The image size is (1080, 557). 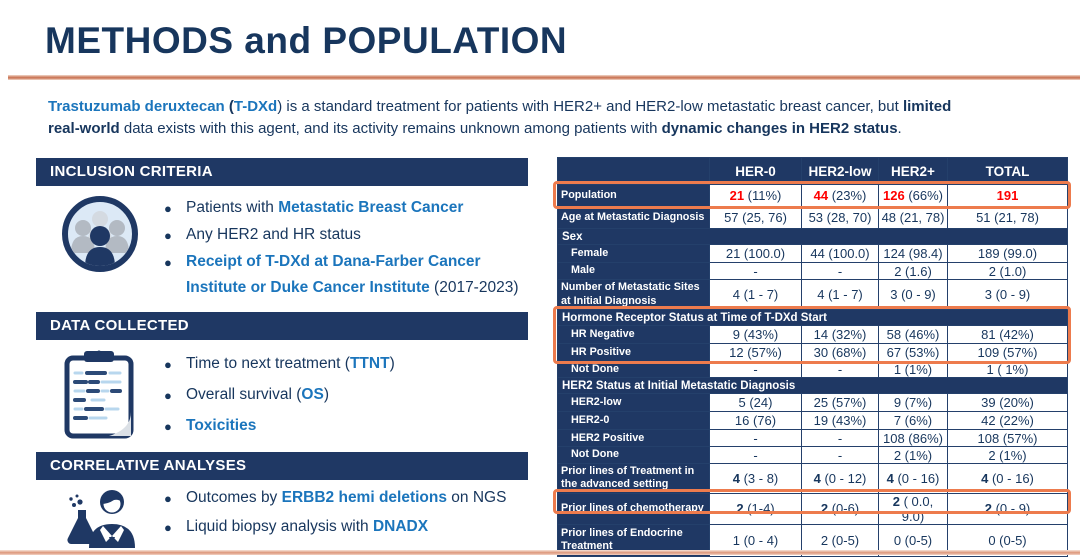 What do you see at coordinates (913, 369) in the screenshot?
I see `cell: 1 (1%)` at bounding box center [913, 369].